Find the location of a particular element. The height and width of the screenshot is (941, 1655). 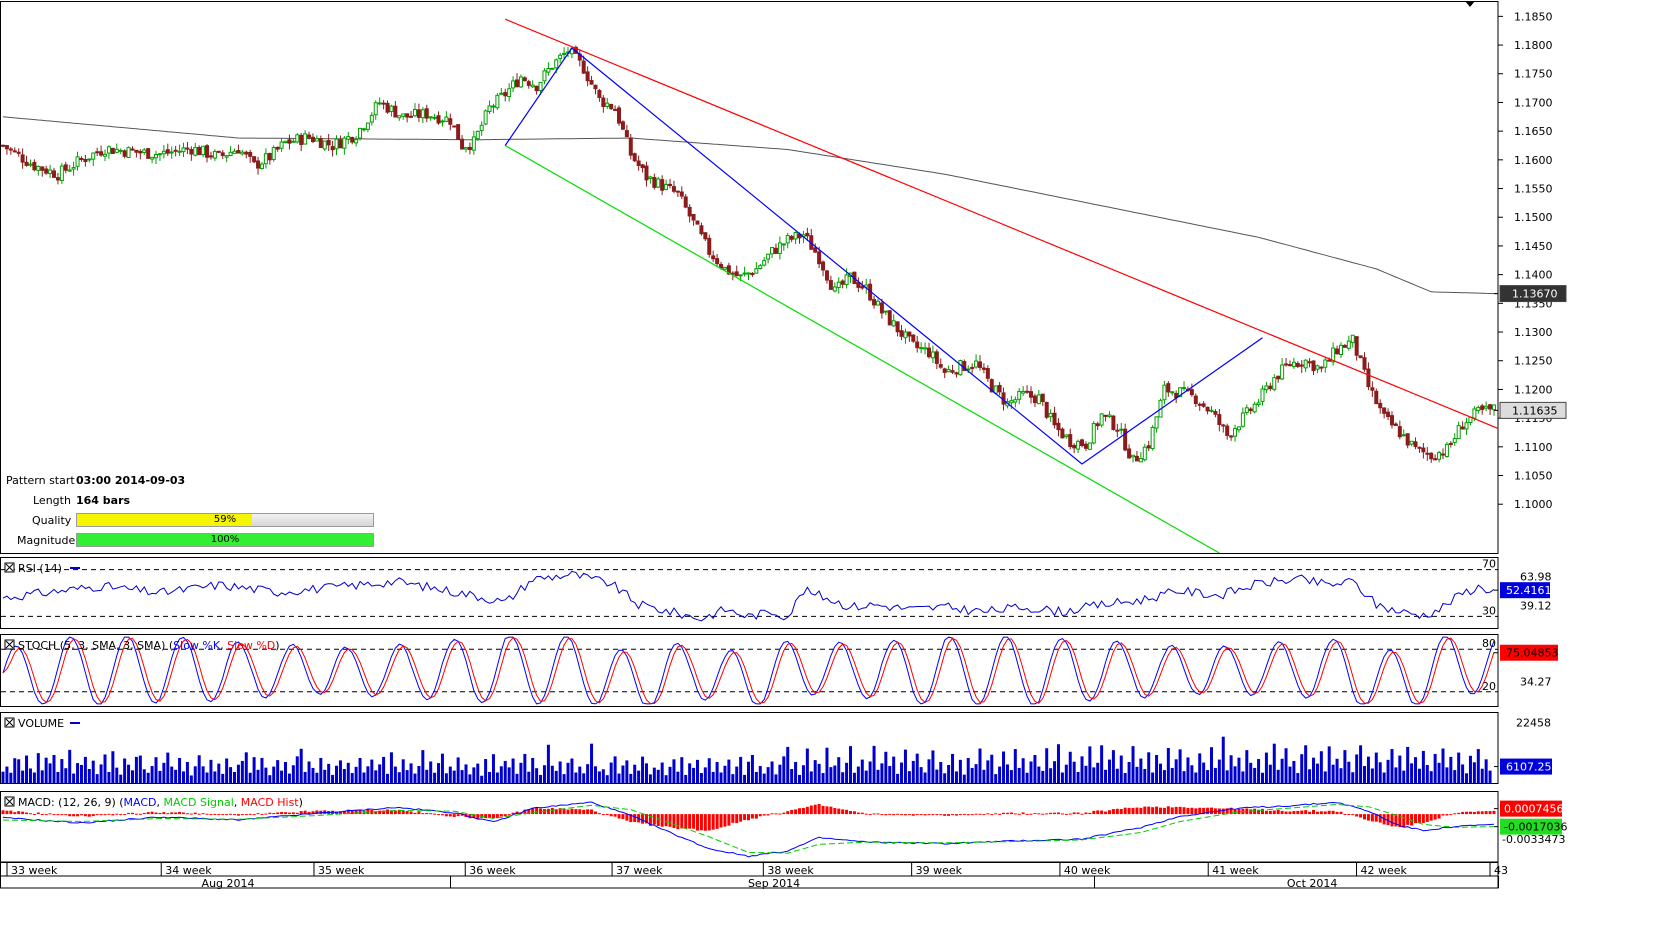

volume-current-text: 6107.25 is located at coordinates (1529, 767).